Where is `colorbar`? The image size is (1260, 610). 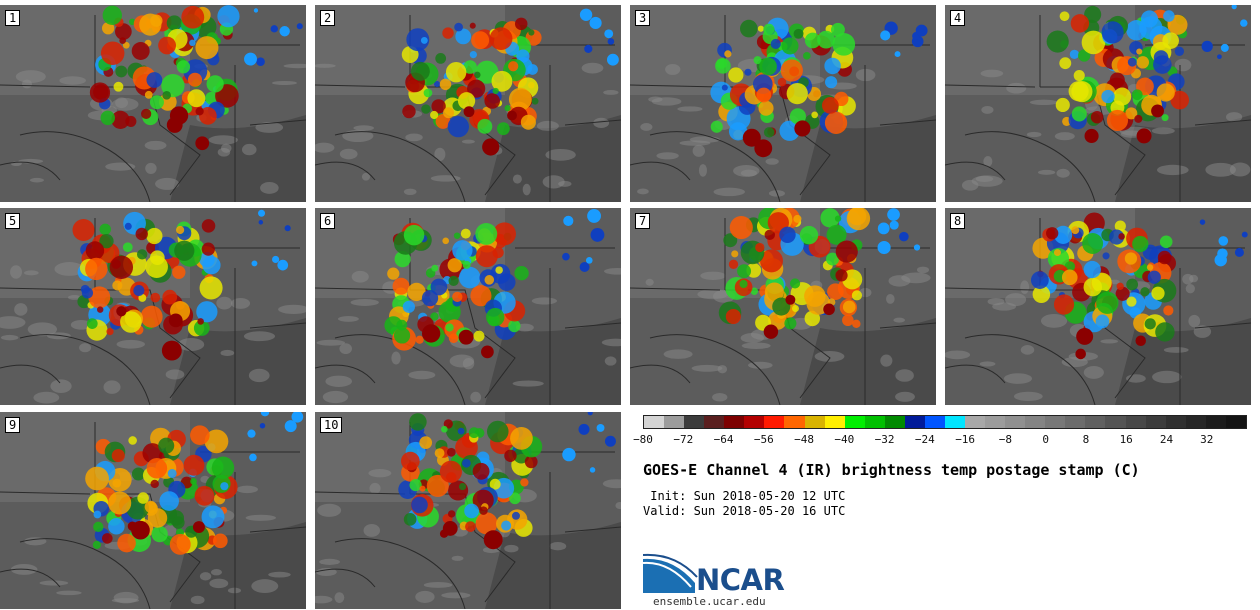 colorbar is located at coordinates (945, 422).